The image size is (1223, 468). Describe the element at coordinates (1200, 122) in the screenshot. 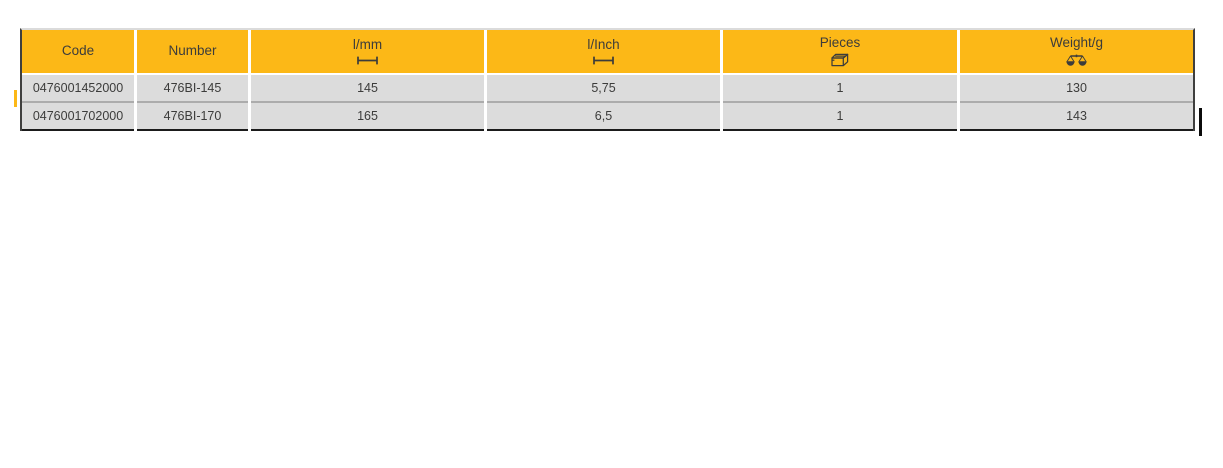

I see `text-cursor-mark` at that location.